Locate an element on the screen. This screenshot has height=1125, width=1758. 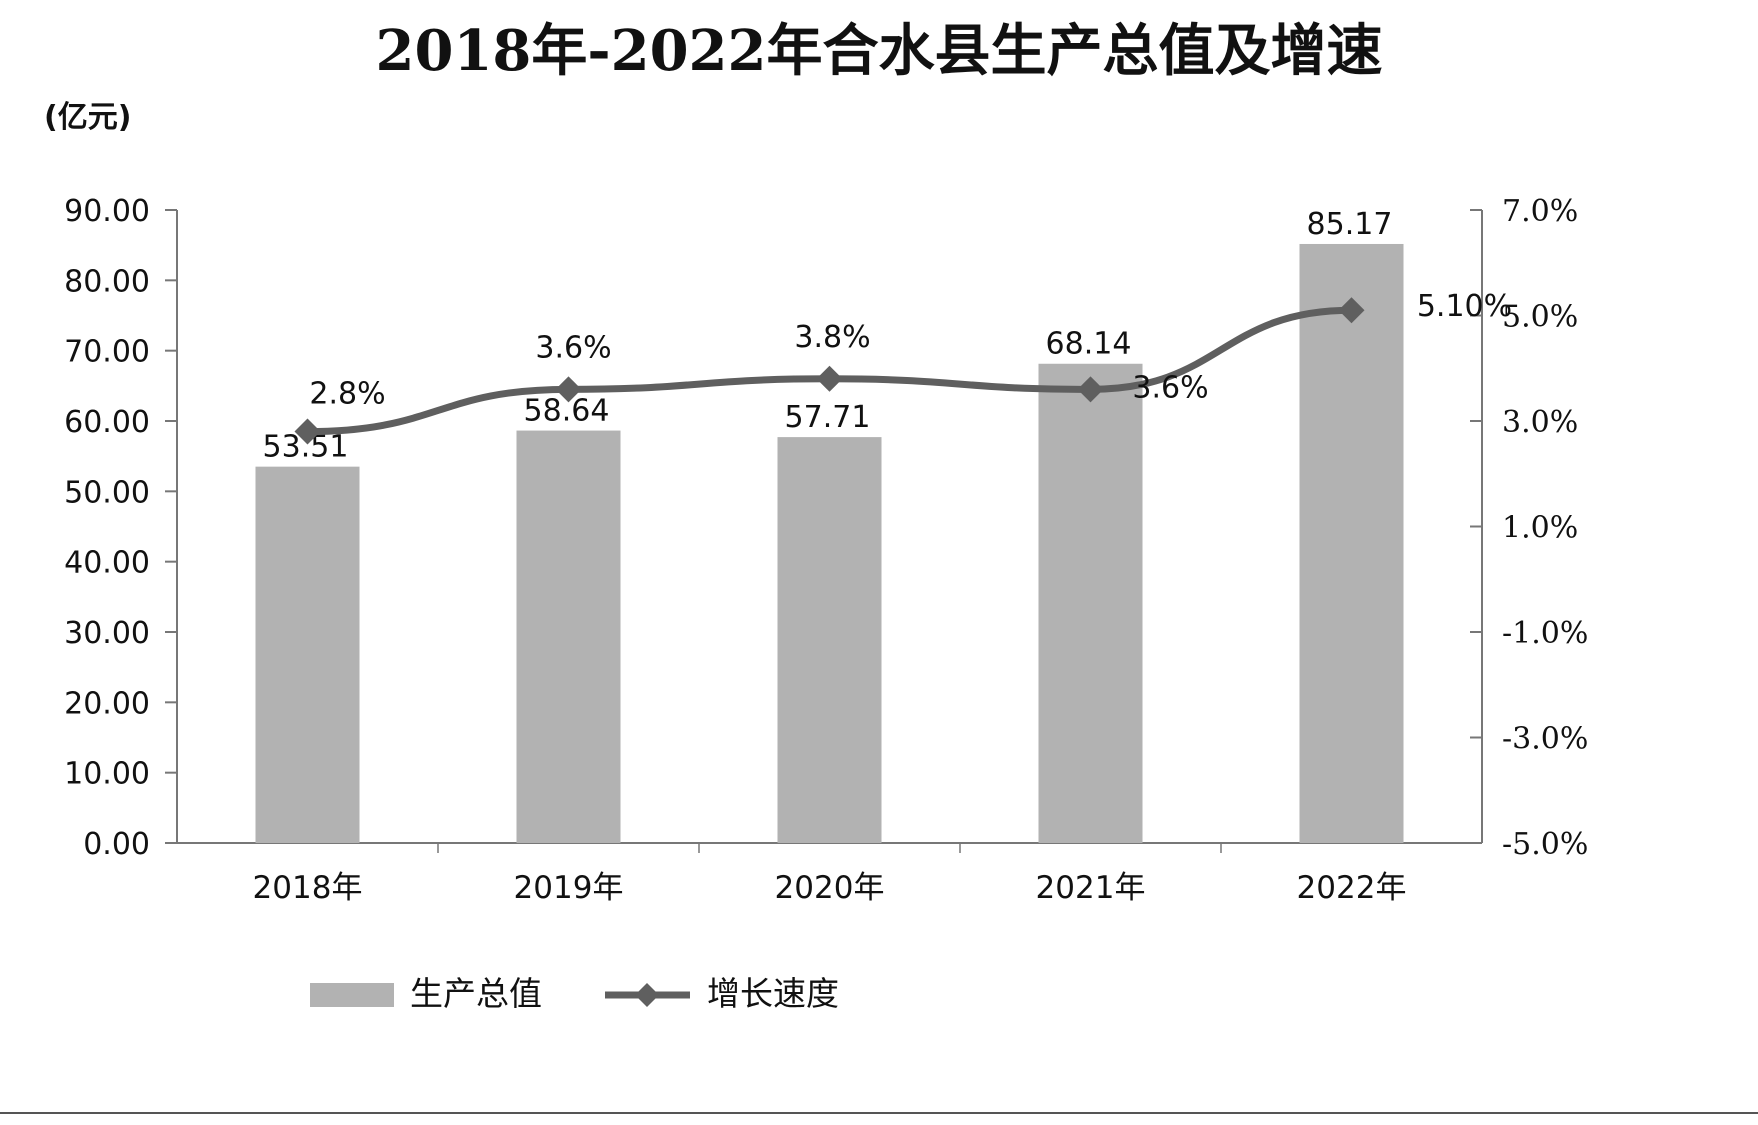
left-axis-tick-label: 50.00 is located at coordinates (107, 492).